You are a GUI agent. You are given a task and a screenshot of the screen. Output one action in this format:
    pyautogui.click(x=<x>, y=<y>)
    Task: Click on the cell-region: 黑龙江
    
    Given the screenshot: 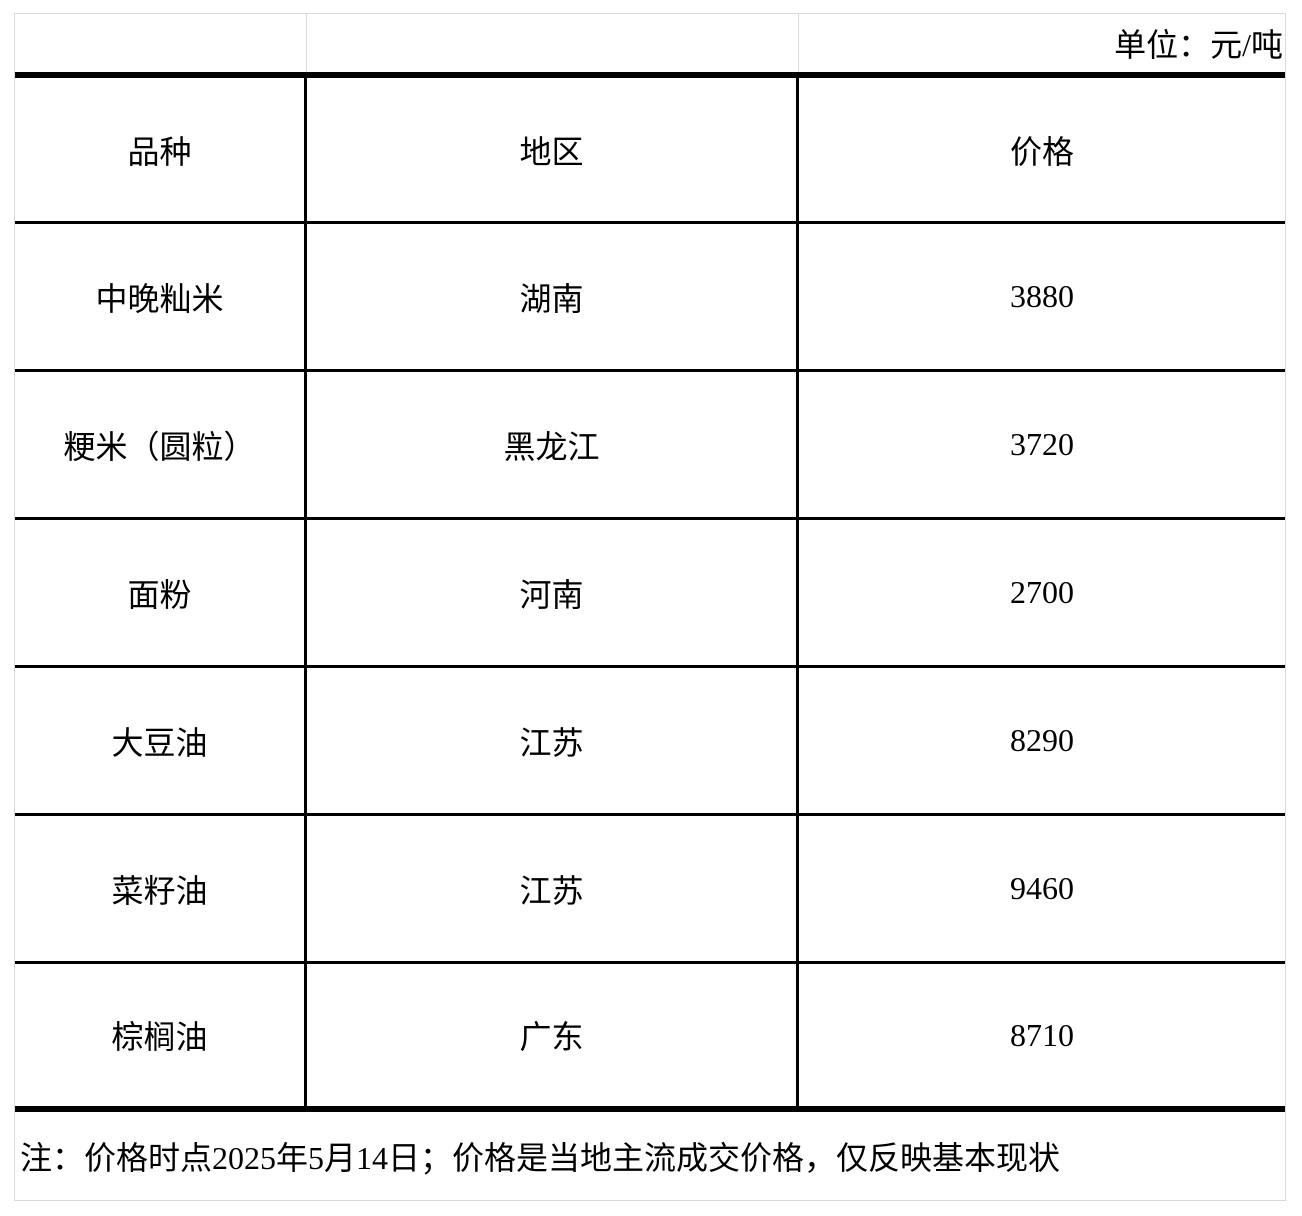 What is the action you would take?
    pyautogui.click(x=553, y=446)
    